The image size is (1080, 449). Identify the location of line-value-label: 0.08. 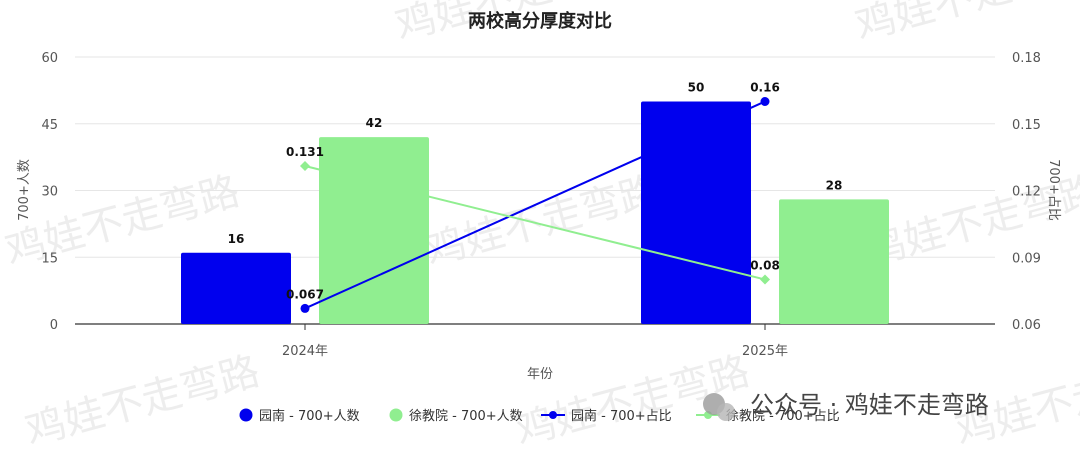
(765, 266).